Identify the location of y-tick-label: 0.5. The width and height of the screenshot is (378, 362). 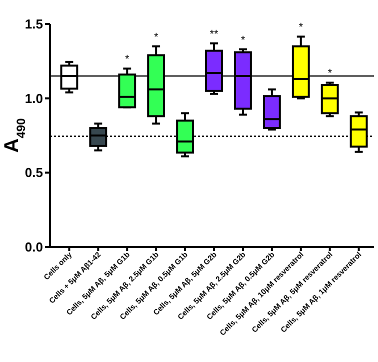
(33, 172).